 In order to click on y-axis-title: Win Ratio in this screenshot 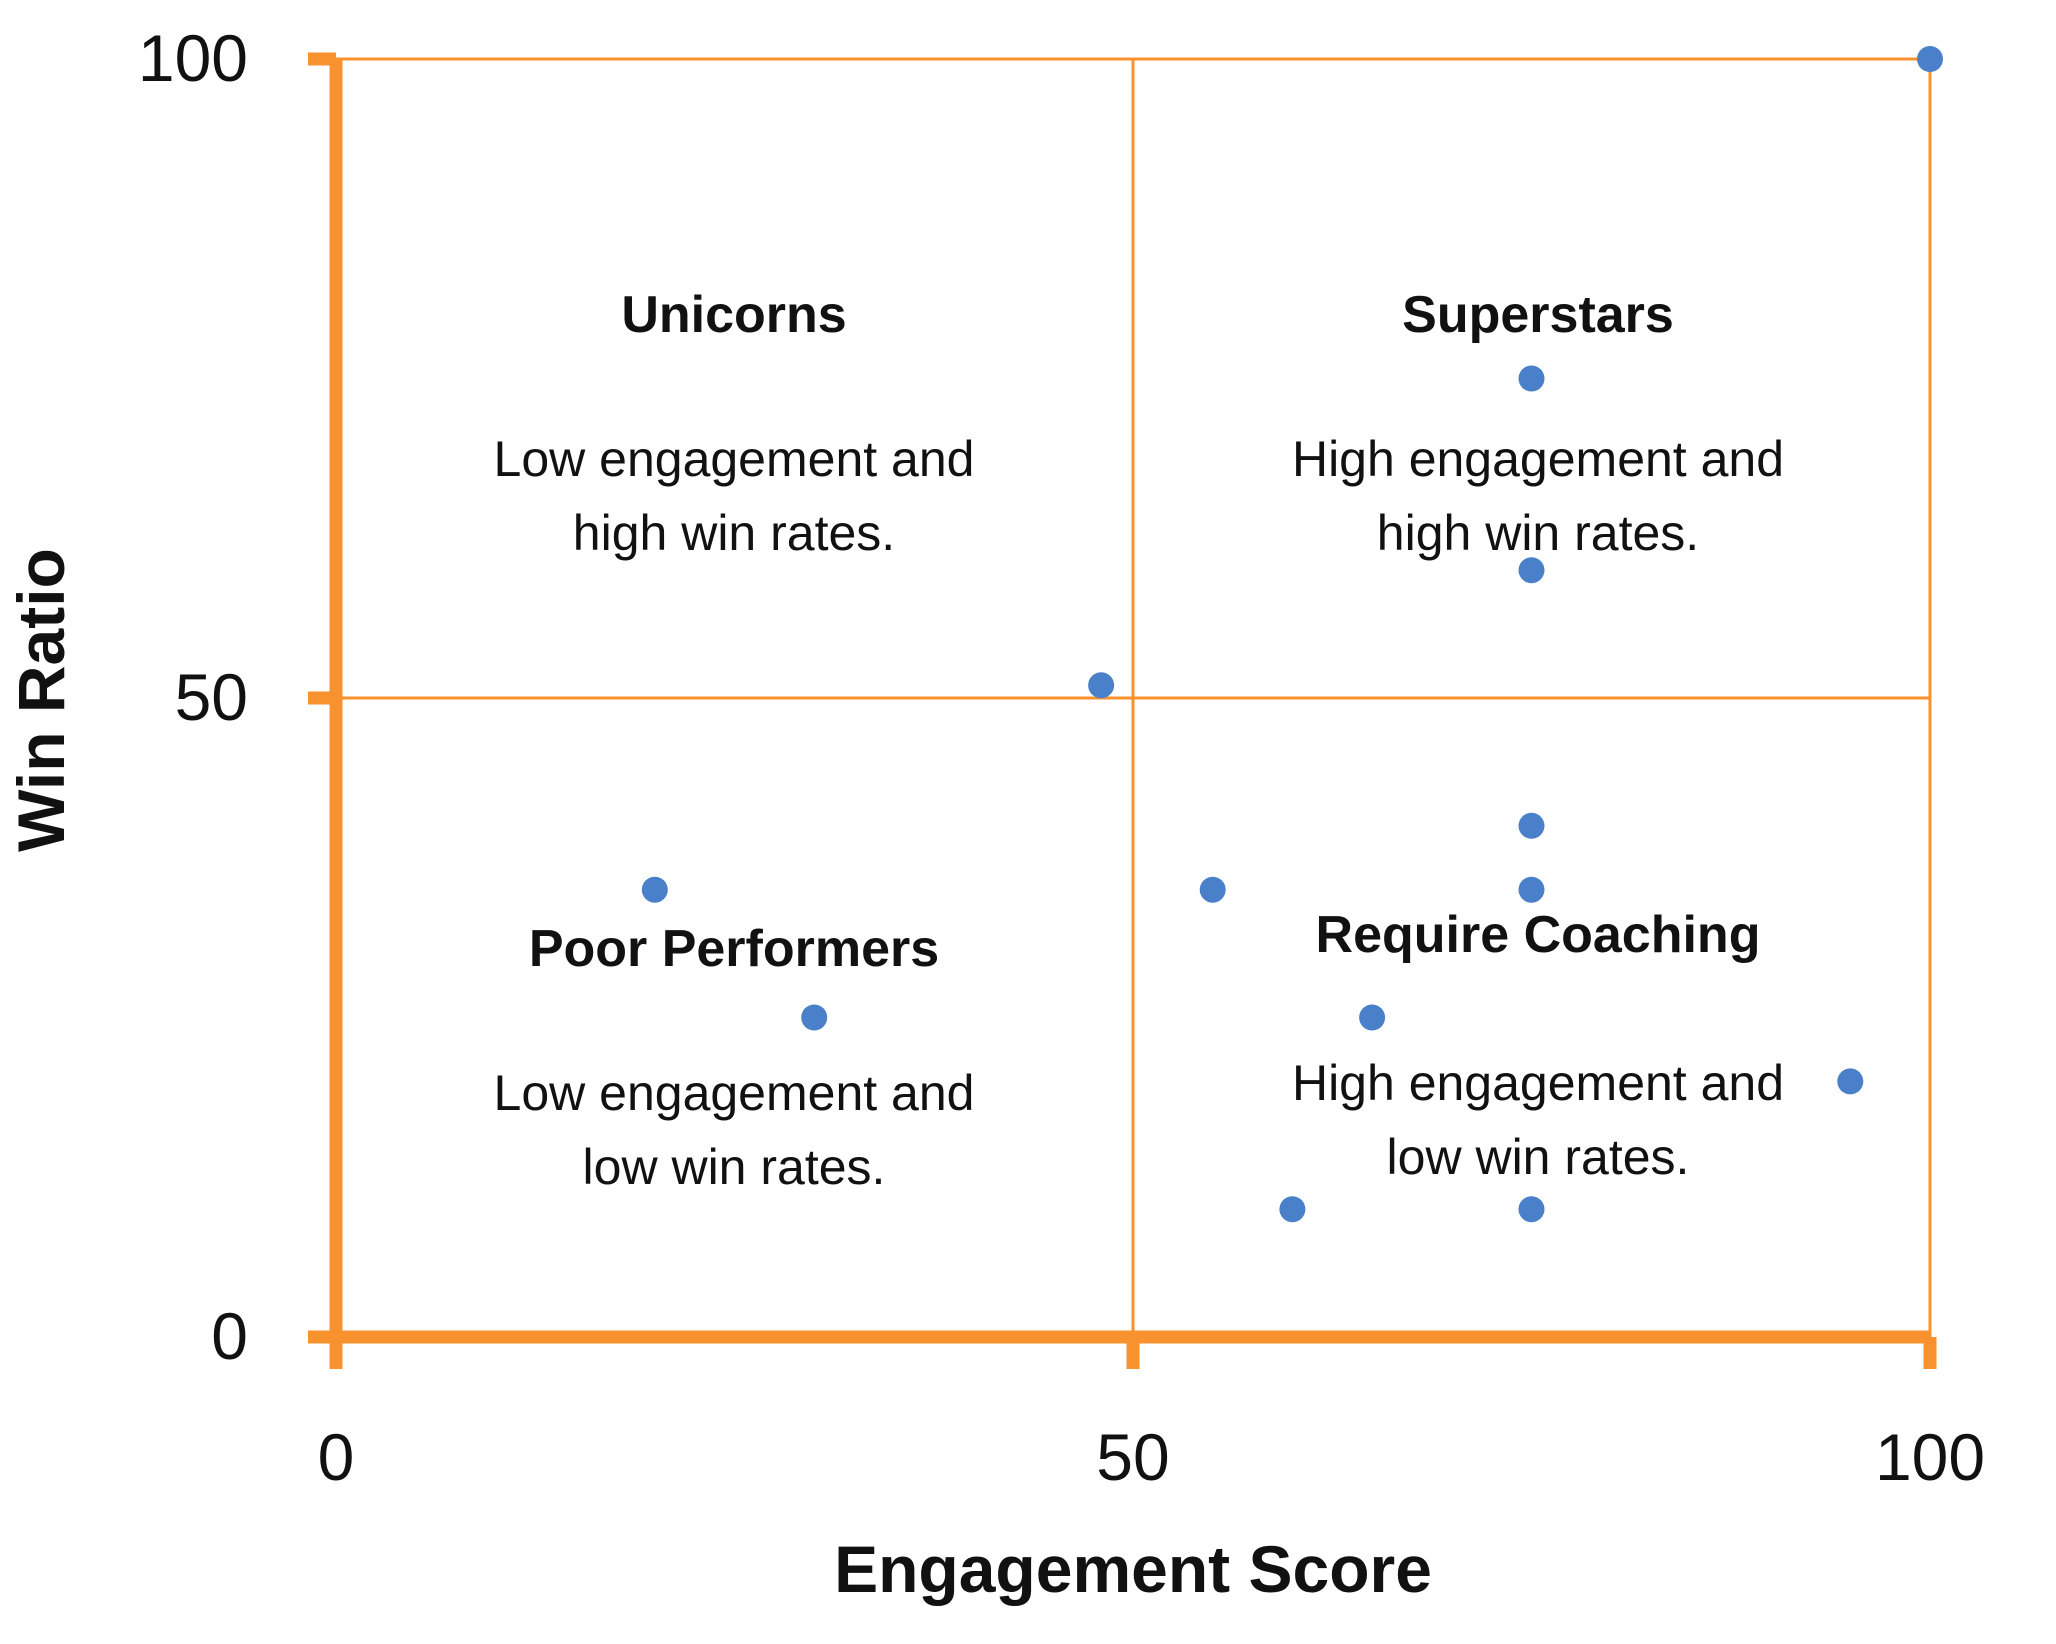, I will do `click(41, 700)`.